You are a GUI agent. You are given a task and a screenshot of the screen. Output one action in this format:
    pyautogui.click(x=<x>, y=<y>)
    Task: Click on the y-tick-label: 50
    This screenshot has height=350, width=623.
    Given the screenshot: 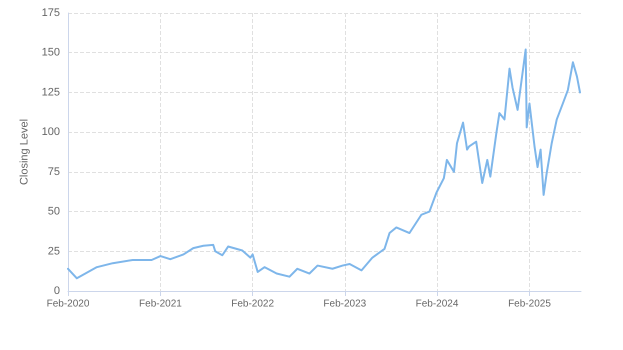 What is the action you would take?
    pyautogui.click(x=54, y=212)
    